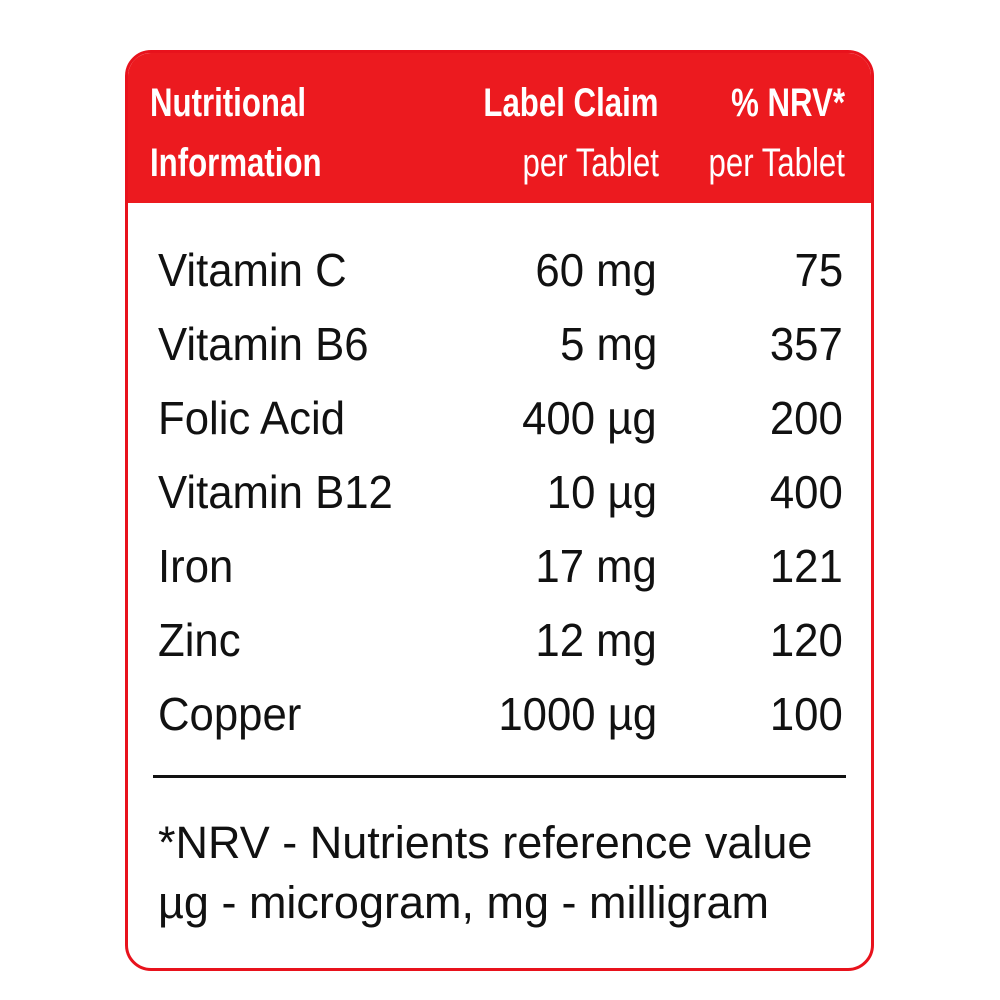  What do you see at coordinates (806, 492) in the screenshot?
I see `nrv-percent: 400` at bounding box center [806, 492].